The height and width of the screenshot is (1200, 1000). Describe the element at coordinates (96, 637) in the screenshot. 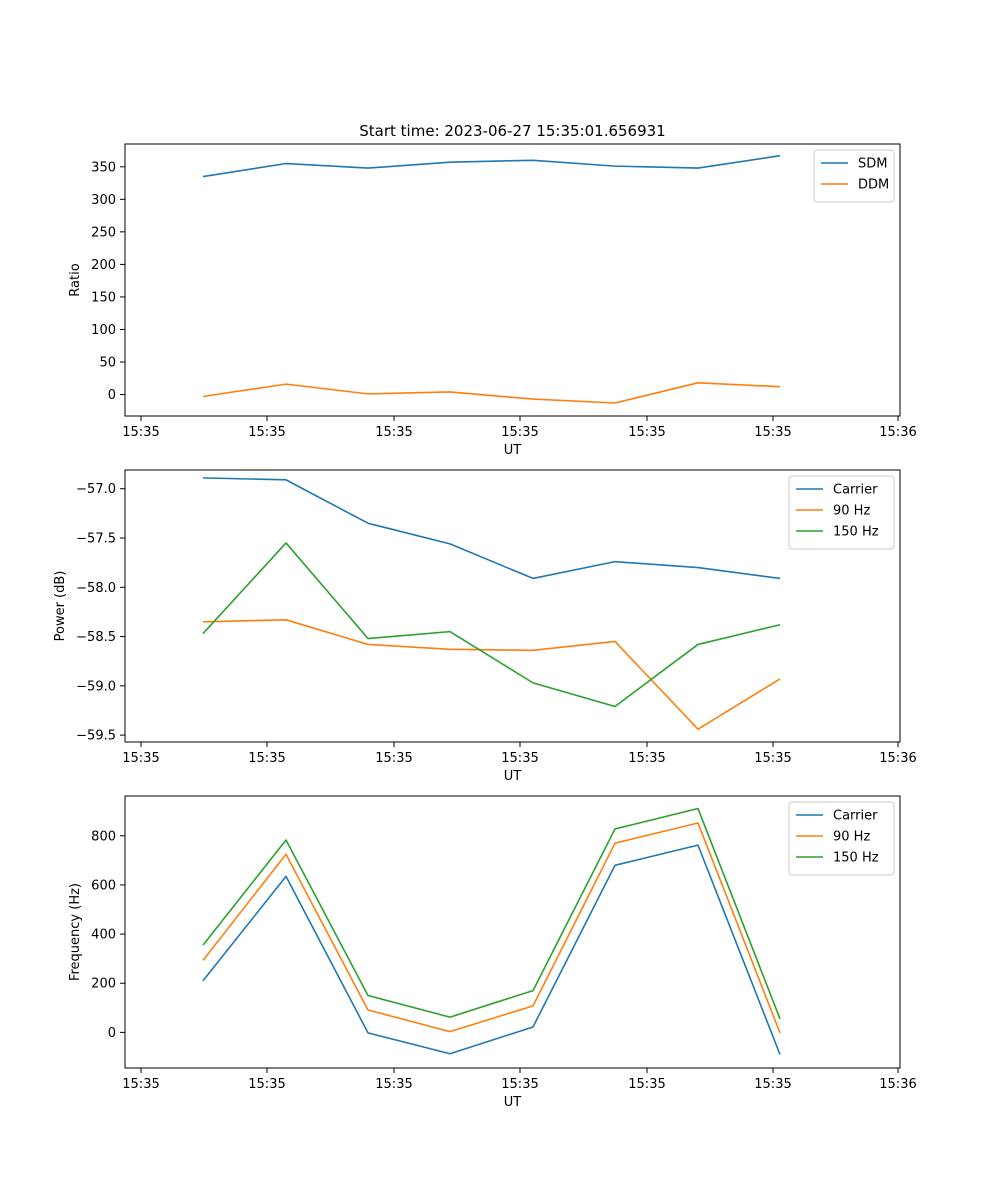

I see `y-tick-label: −58.5` at that location.